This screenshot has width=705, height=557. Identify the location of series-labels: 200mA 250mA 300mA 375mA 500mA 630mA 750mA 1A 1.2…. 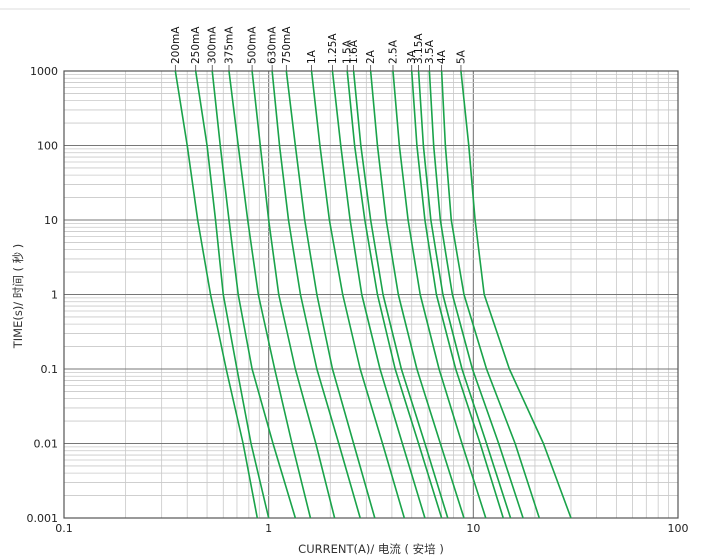
(318, 48).